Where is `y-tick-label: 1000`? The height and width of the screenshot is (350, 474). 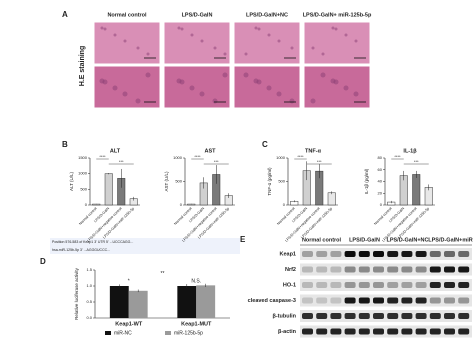
y-tick-label: 1000 is located at coordinates (281, 157).